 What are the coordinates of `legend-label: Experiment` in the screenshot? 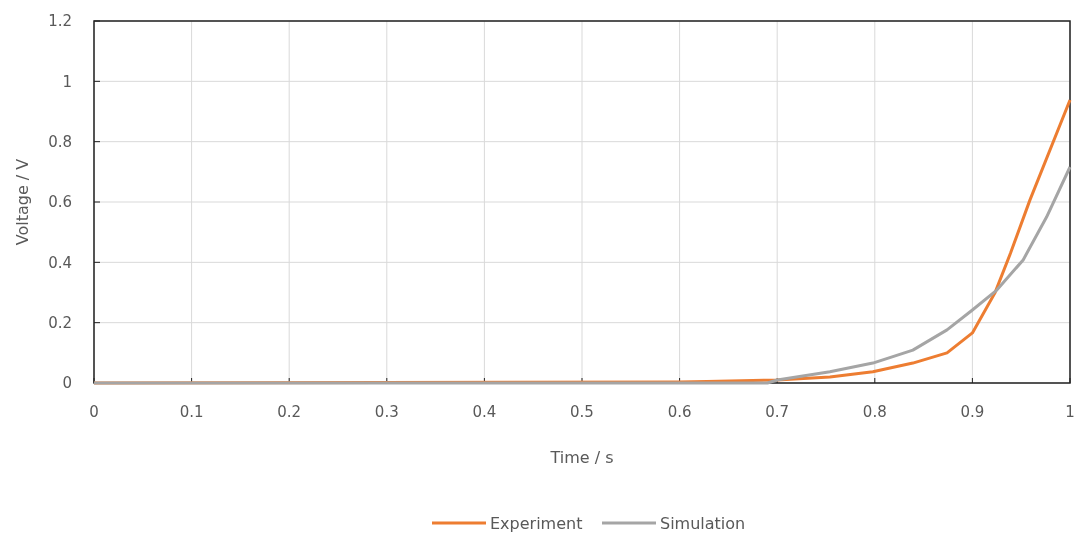 It's located at (536, 523).